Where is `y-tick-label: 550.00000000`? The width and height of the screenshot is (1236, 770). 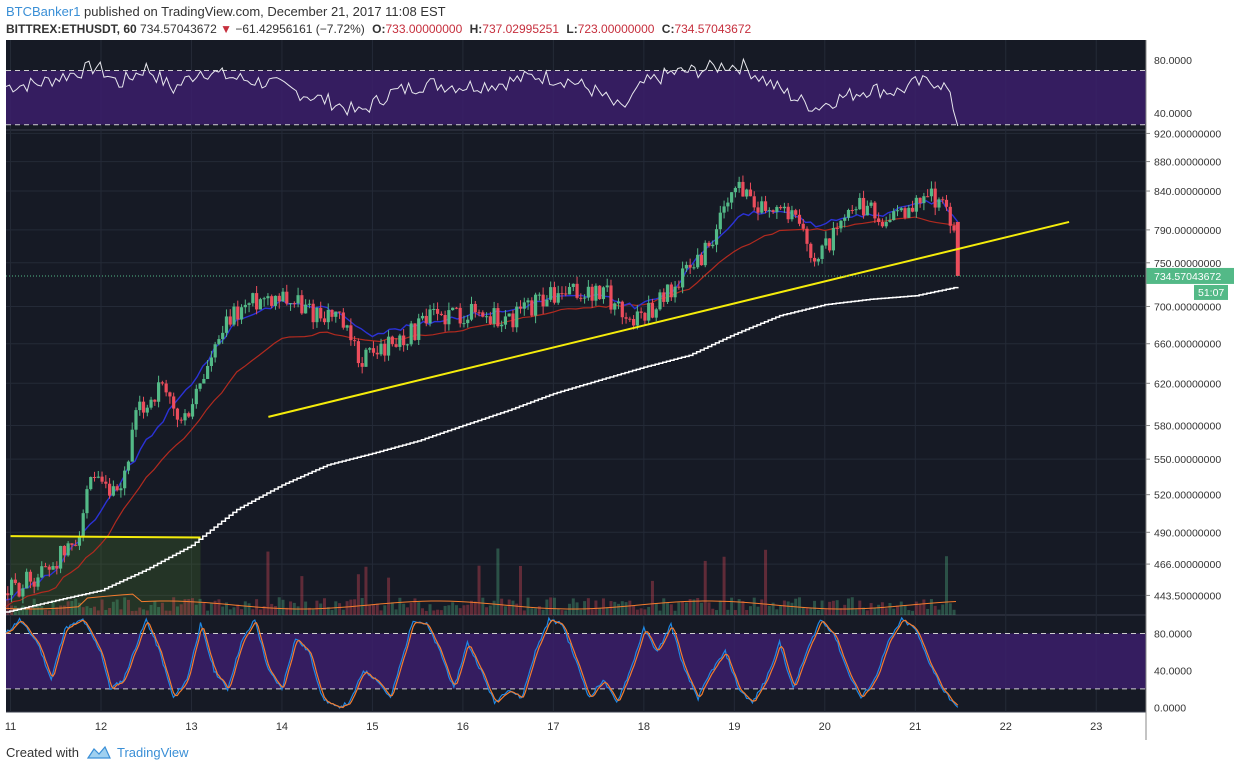
y-tick-label: 550.00000000 is located at coordinates (1187, 460).